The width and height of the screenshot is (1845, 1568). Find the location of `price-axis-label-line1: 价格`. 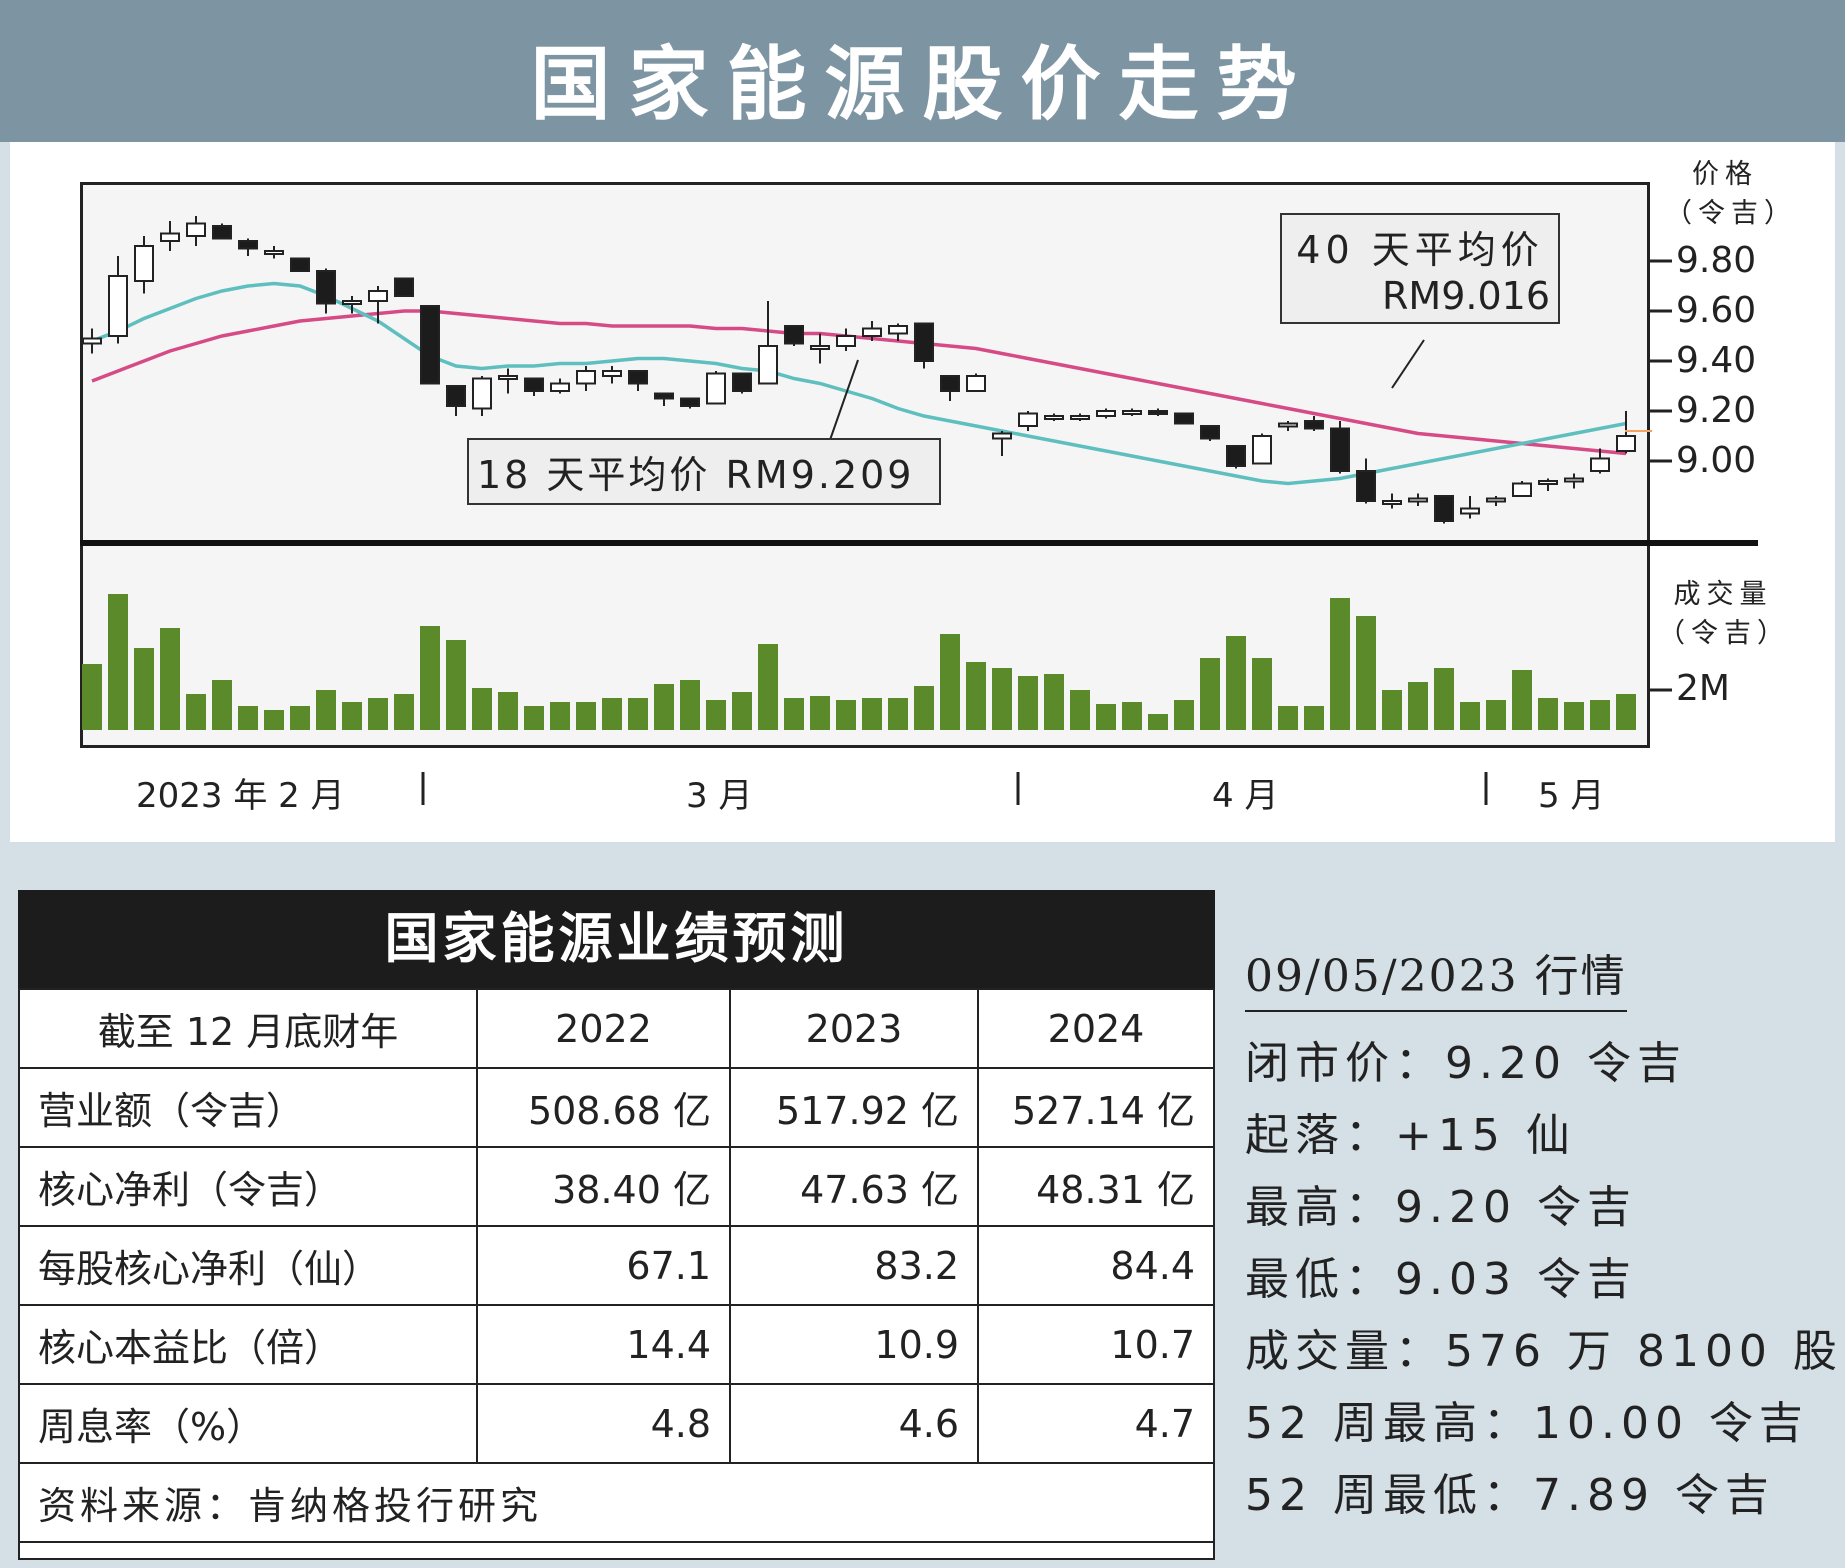

price-axis-label-line1: 价格 is located at coordinates (1725, 174).